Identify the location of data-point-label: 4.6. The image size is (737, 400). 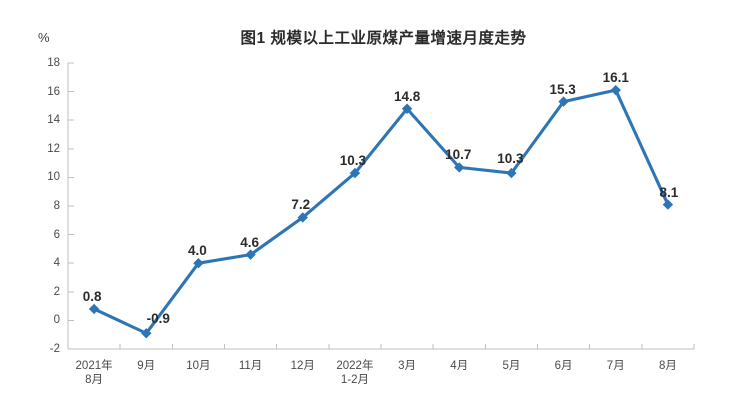
(249, 242).